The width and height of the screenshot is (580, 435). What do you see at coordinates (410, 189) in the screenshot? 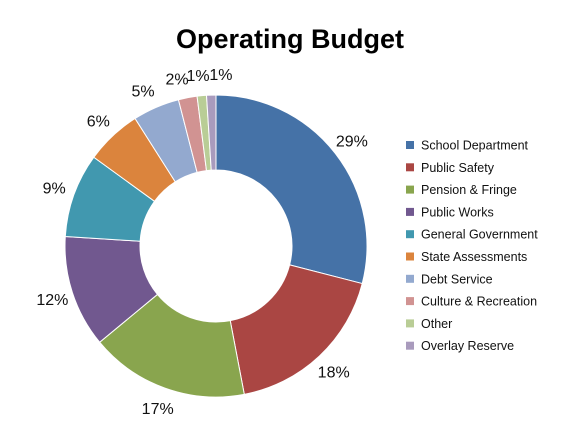
I see `legend-swatch-pension-fringe` at bounding box center [410, 189].